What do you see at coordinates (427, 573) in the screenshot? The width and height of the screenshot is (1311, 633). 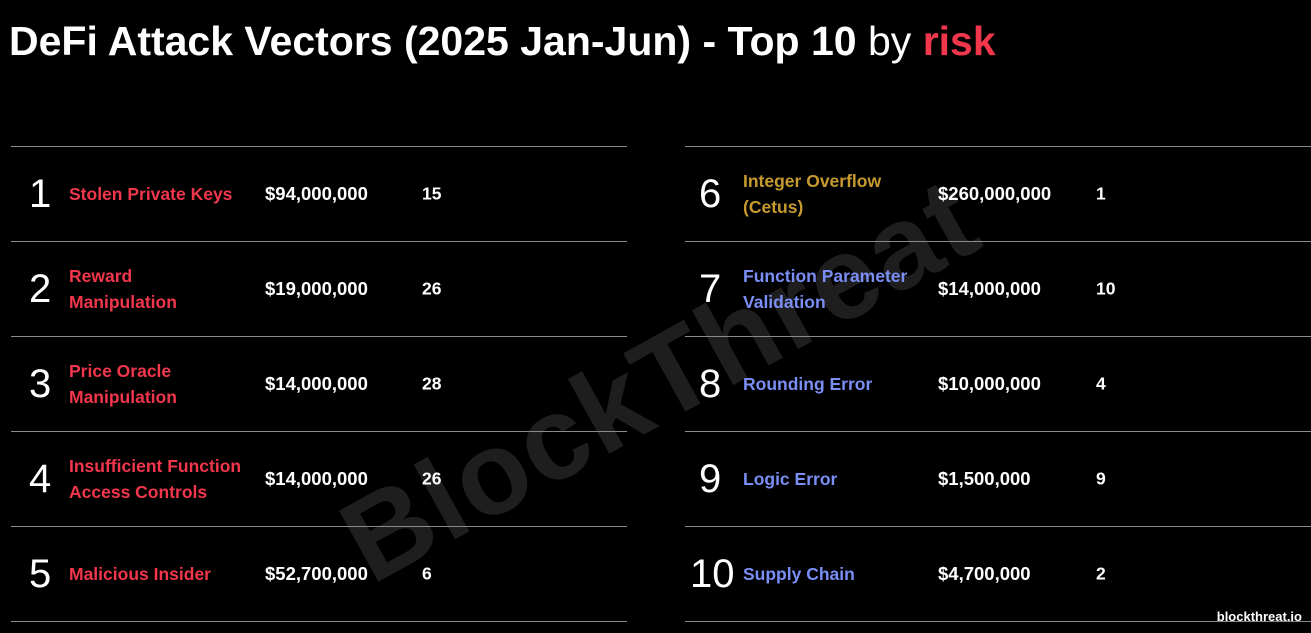 I see `incident-count: 6` at bounding box center [427, 573].